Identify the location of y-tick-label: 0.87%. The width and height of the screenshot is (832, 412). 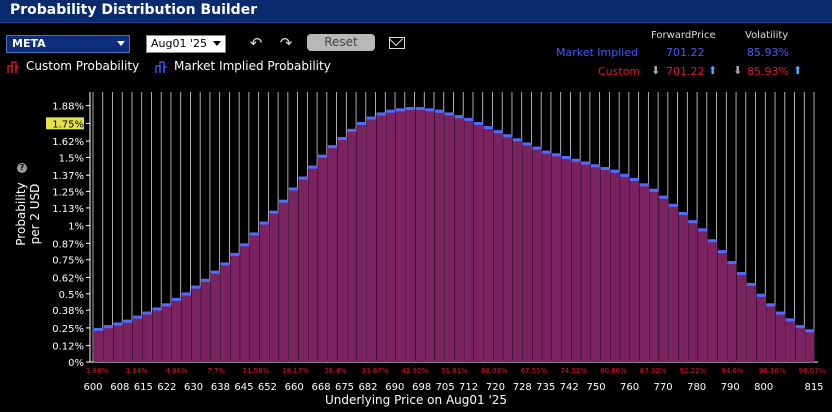
(68, 244).